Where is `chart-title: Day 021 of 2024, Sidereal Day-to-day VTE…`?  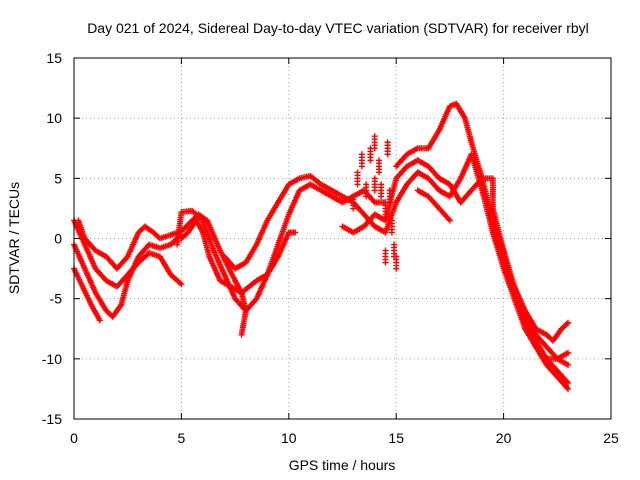 chart-title: Day 021 of 2024, Sidereal Day-to-day VTE… is located at coordinates (338, 28).